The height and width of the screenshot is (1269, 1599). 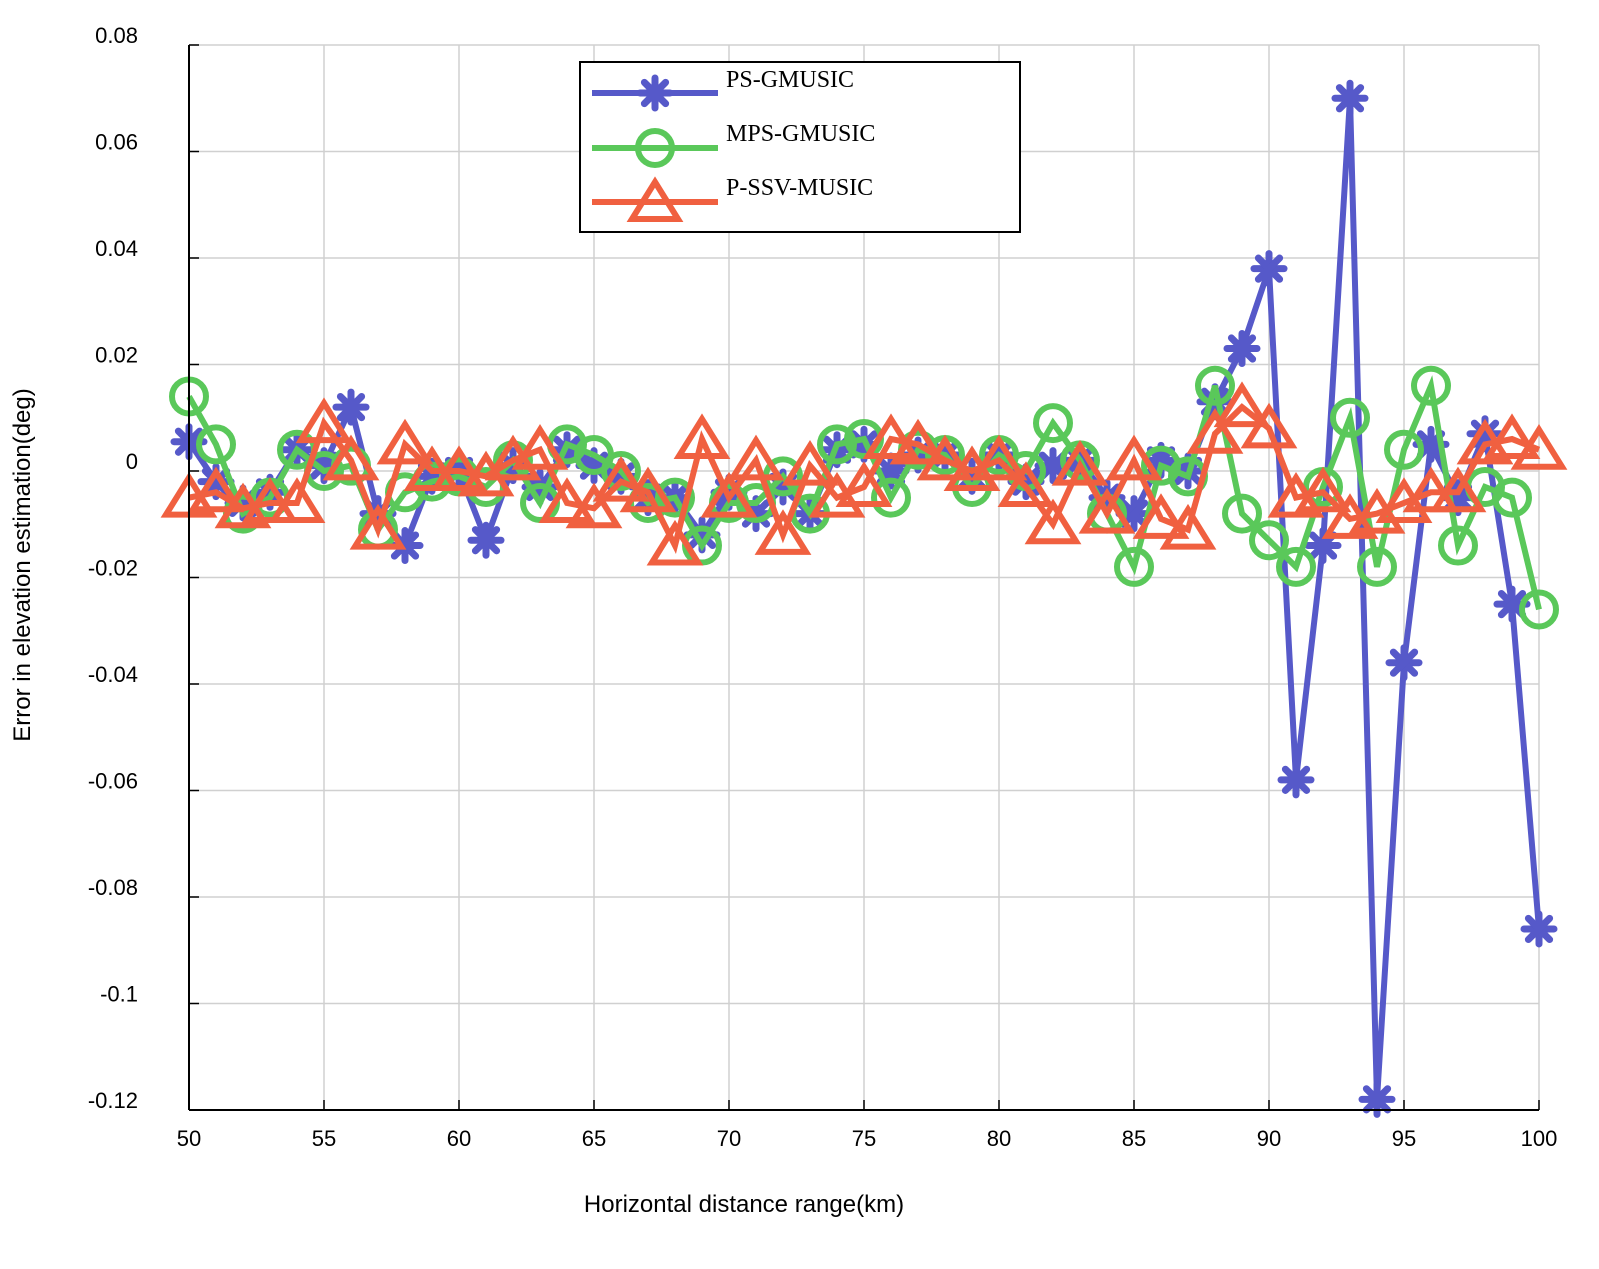 I want to click on x-tick-label: 55, so click(x=324, y=1138).